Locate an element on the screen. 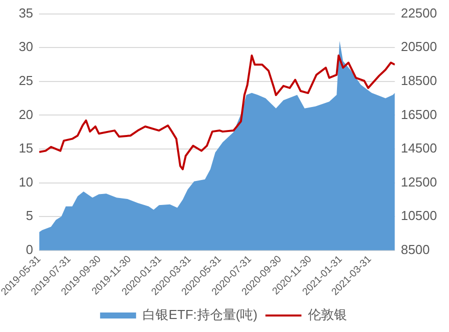 The height and width of the screenshot is (332, 449). y2-tick-label: 8500 is located at coordinates (415, 249).